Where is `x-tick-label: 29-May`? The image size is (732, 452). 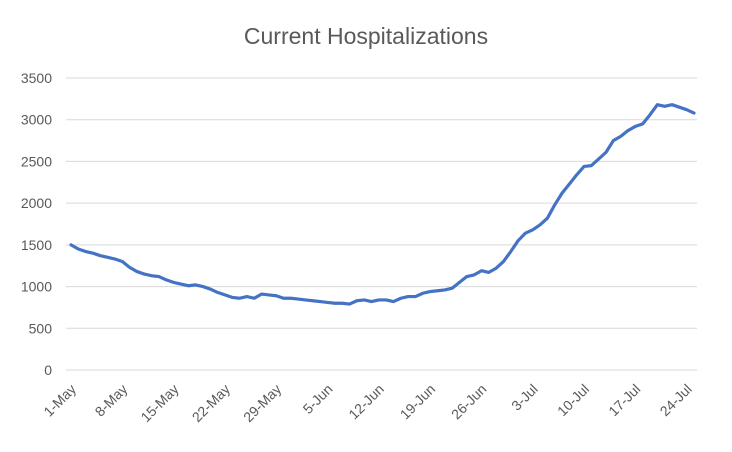
x-tick-label: 29-May is located at coordinates (262, 403).